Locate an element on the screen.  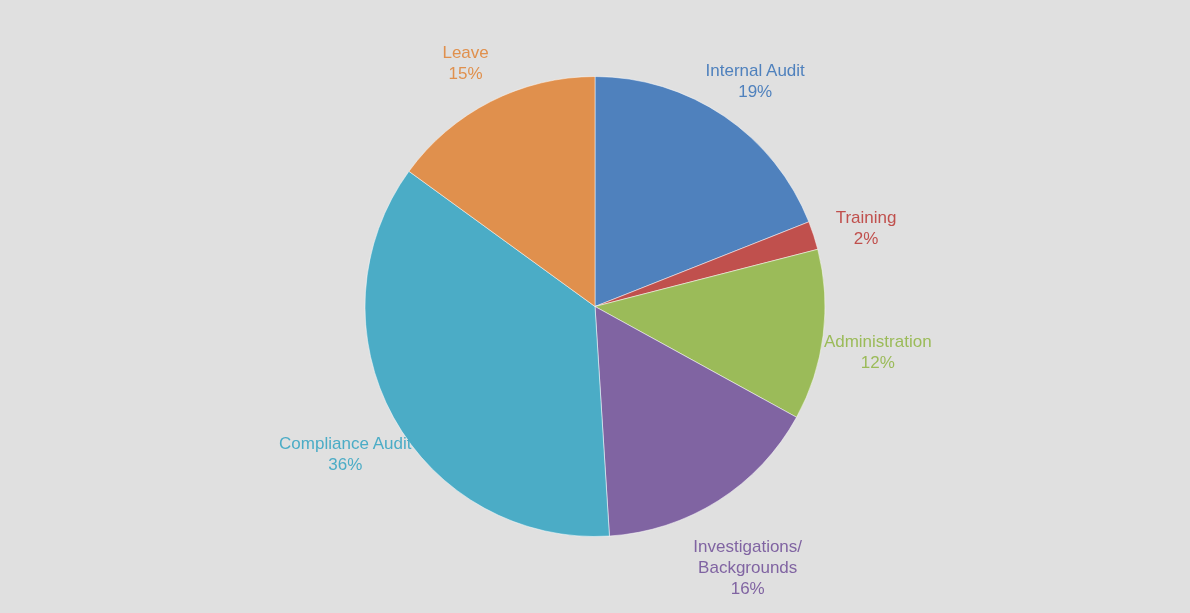
data-label: 15% is located at coordinates (465, 73).